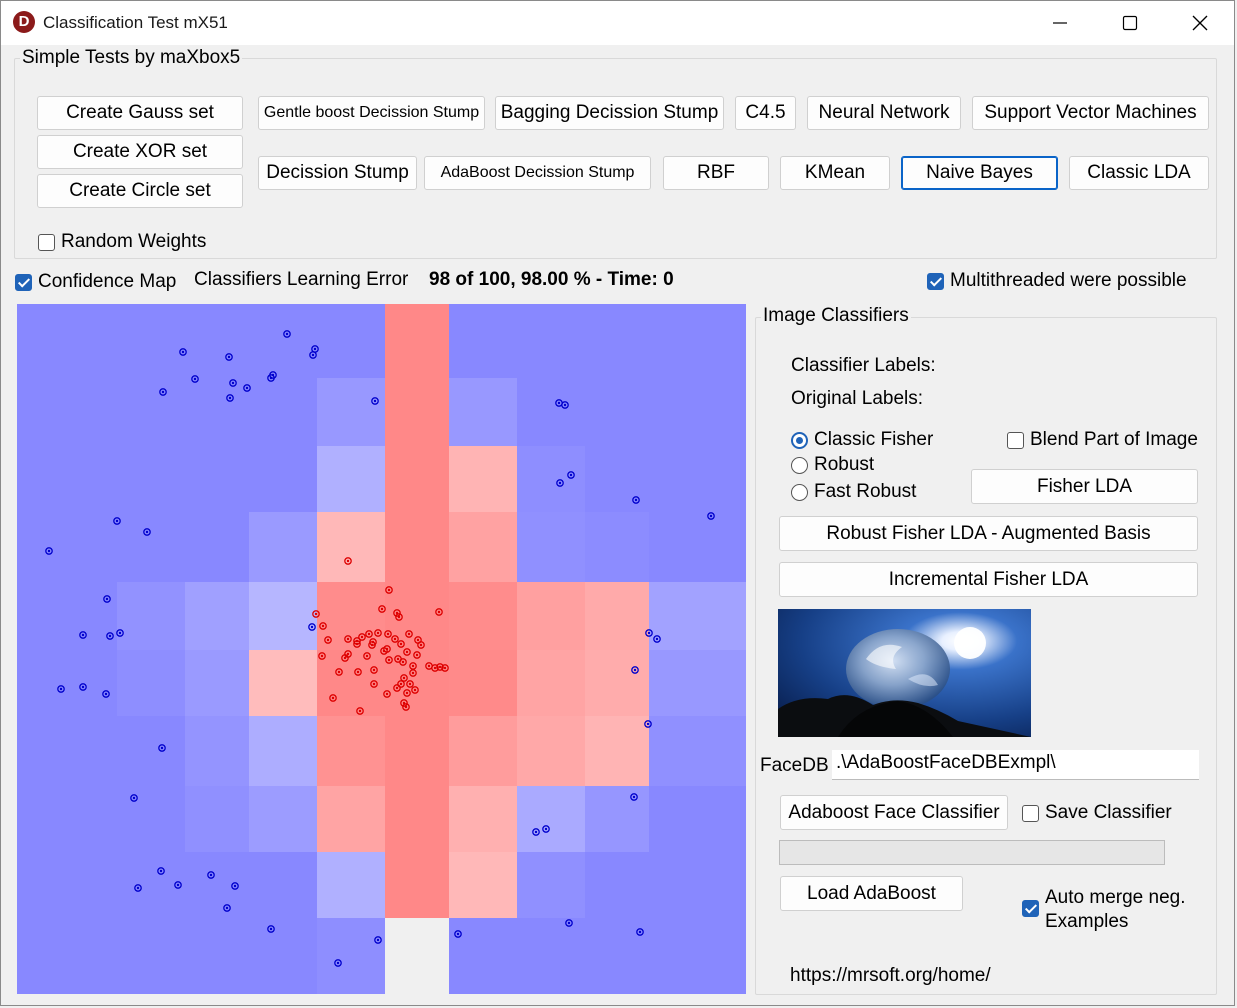 The height and width of the screenshot is (1008, 1237). Describe the element at coordinates (835, 173) in the screenshot. I see `kmean-button: KMean` at that location.